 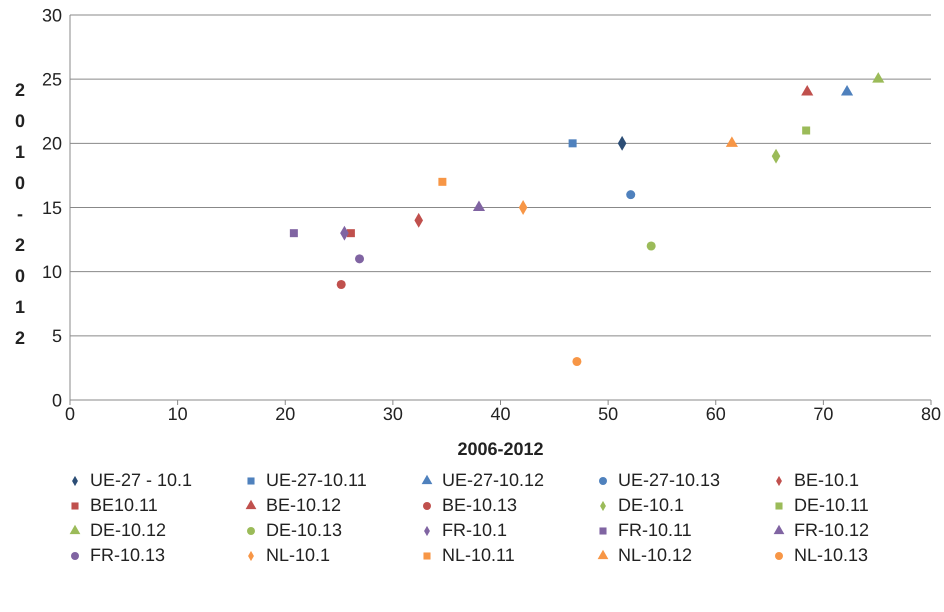 What do you see at coordinates (52, 272) in the screenshot?
I see `y-tick-label: 10` at bounding box center [52, 272].